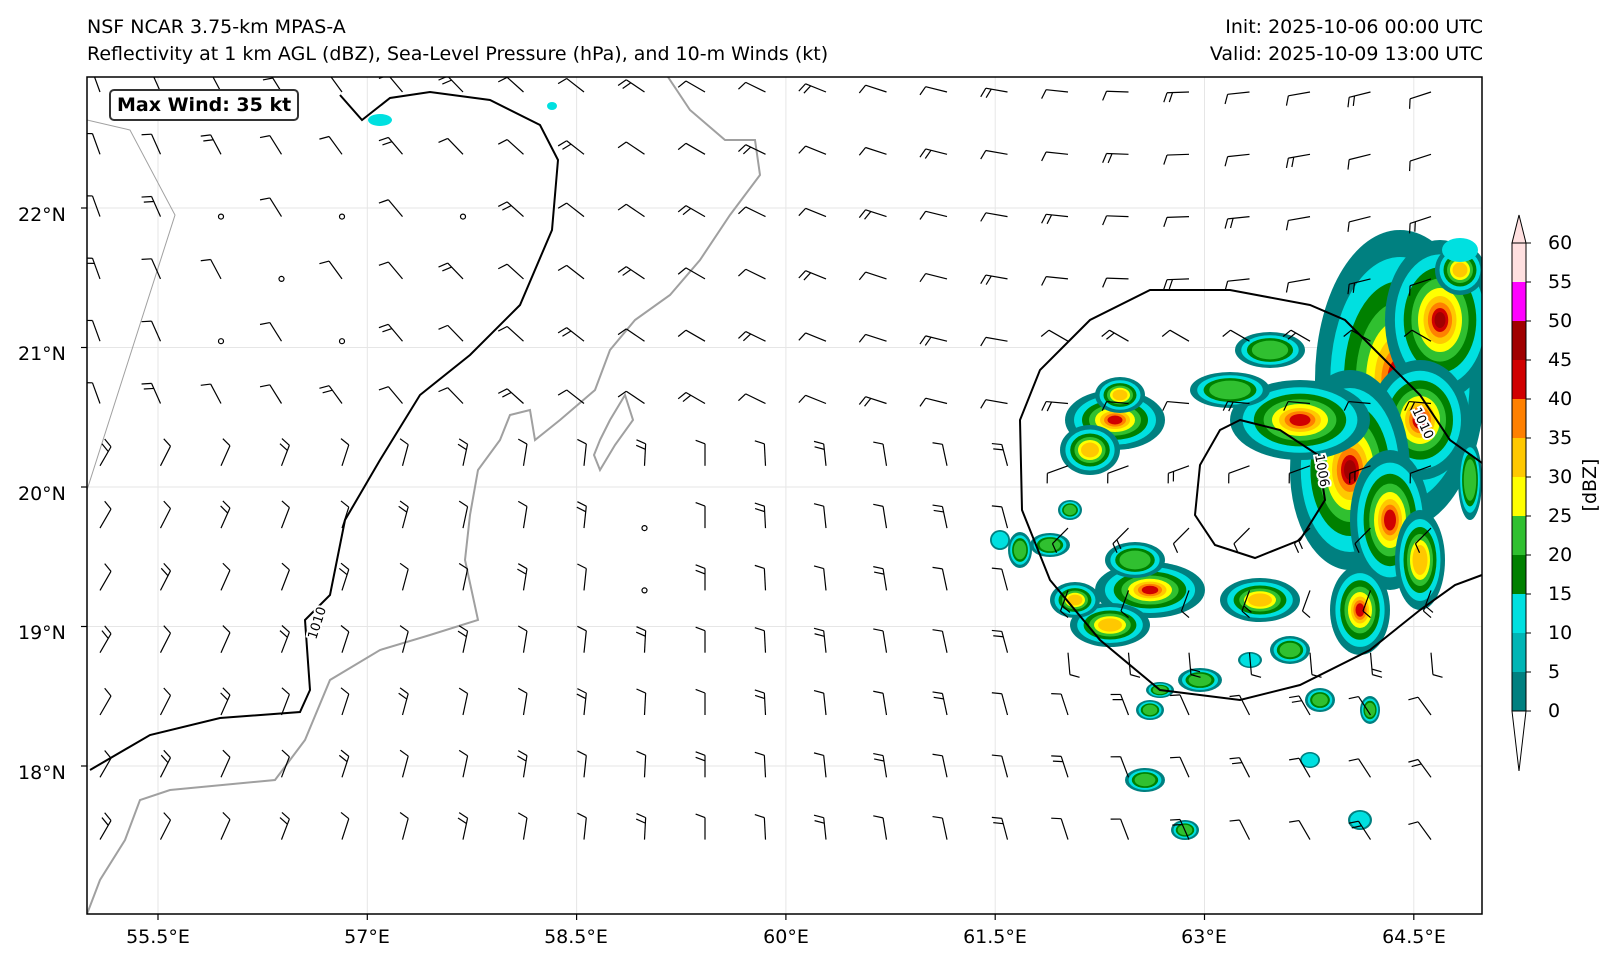  I want to click on lon-label-64.5: 64.5°E, so click(1414, 937).